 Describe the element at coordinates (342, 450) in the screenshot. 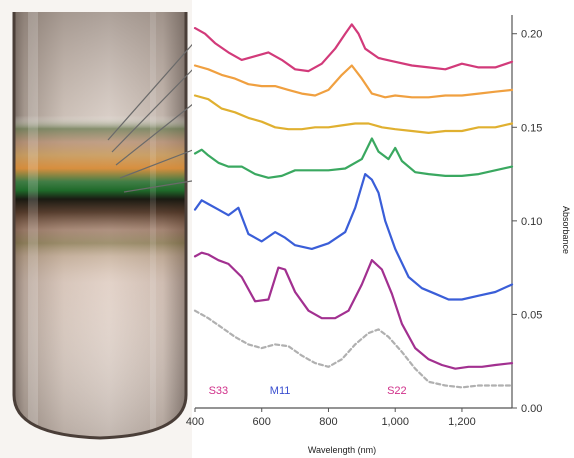

I see `x-axis-label: Wavelength (nm)` at that location.